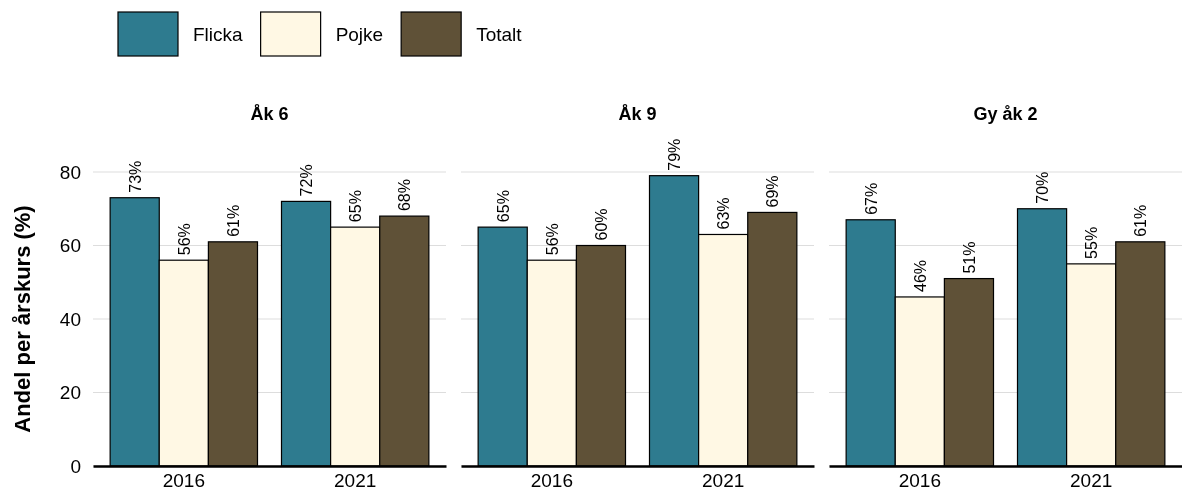 The width and height of the screenshot is (1182, 499). Describe the element at coordinates (601, 224) in the screenshot. I see `data-label: 60%` at that location.